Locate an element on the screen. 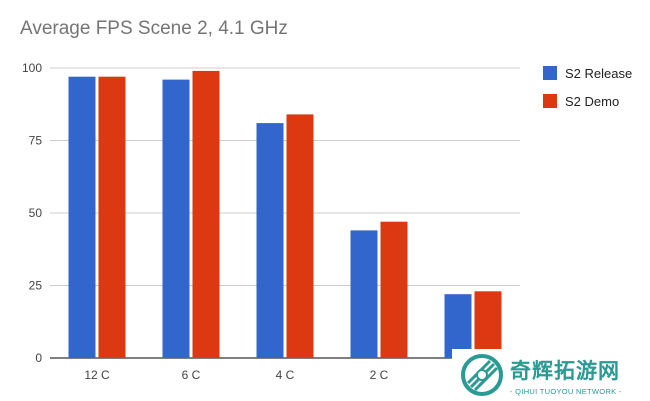 This screenshot has width=650, height=401. watermark-subtitle: - QIHUI TUOYOU NETWORK - is located at coordinates (566, 391).